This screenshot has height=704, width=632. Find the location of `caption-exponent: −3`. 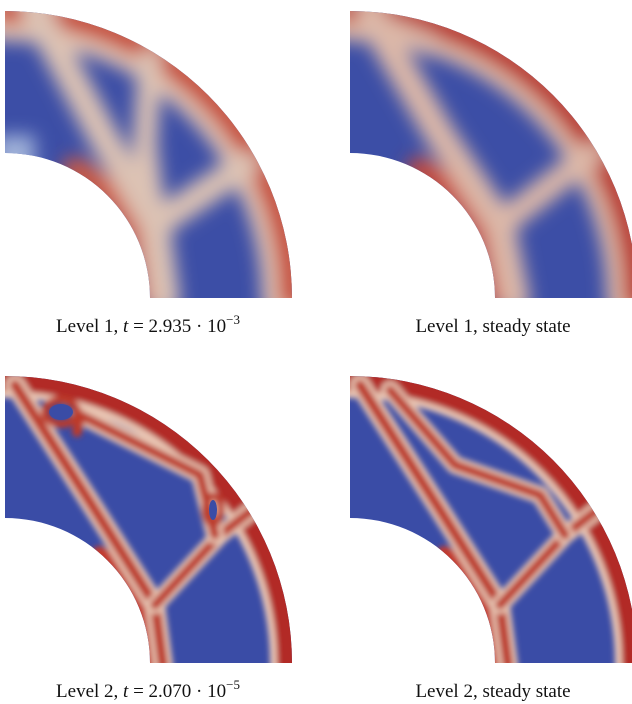

caption-exponent: −3 is located at coordinates (233, 319).